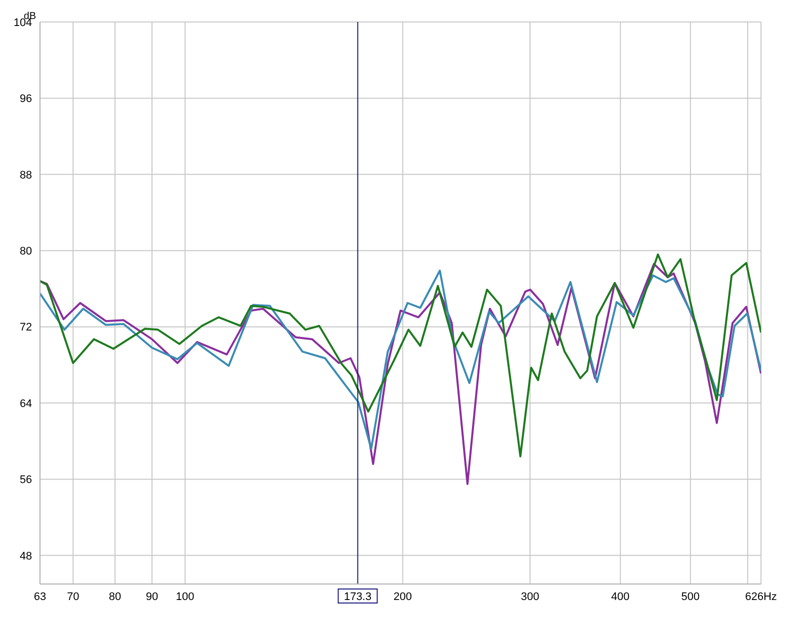 This screenshot has height=624, width=799. Describe the element at coordinates (152, 596) in the screenshot. I see `x-tick-label: 90` at that location.